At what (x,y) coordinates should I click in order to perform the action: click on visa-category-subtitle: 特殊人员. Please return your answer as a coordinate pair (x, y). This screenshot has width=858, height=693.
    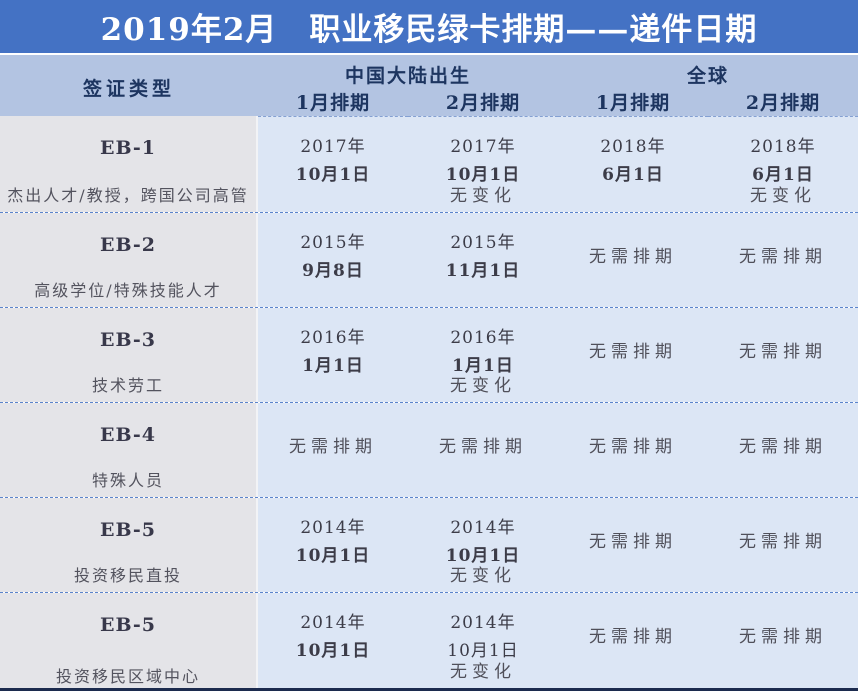
    Looking at the image, I should click on (127, 480).